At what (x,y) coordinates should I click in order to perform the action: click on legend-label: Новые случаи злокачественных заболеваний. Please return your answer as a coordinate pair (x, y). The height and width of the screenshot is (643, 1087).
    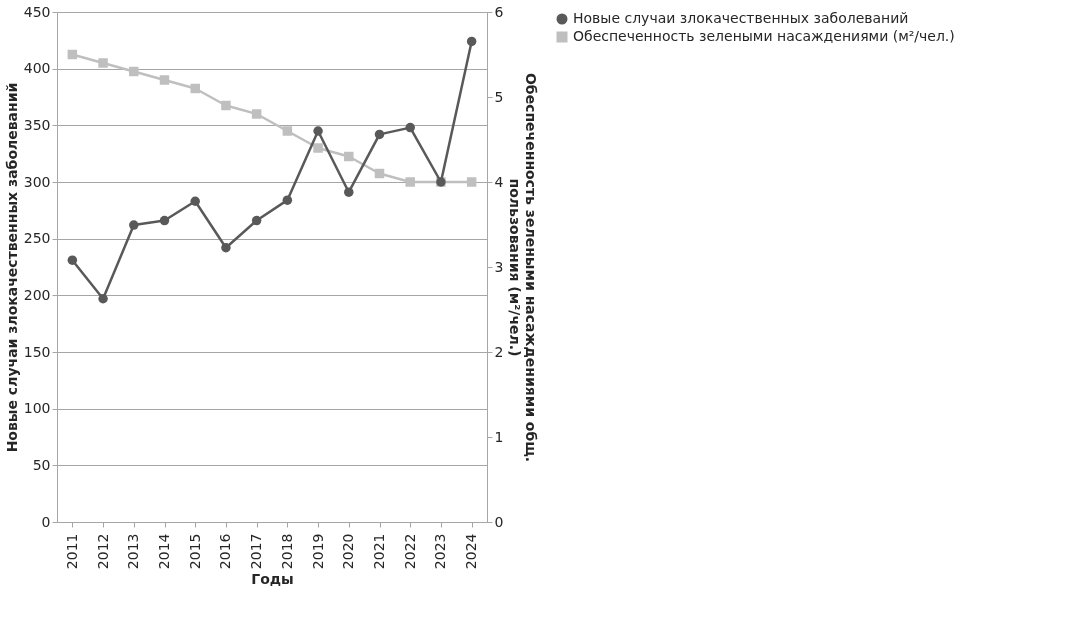
    Looking at the image, I should click on (741, 18).